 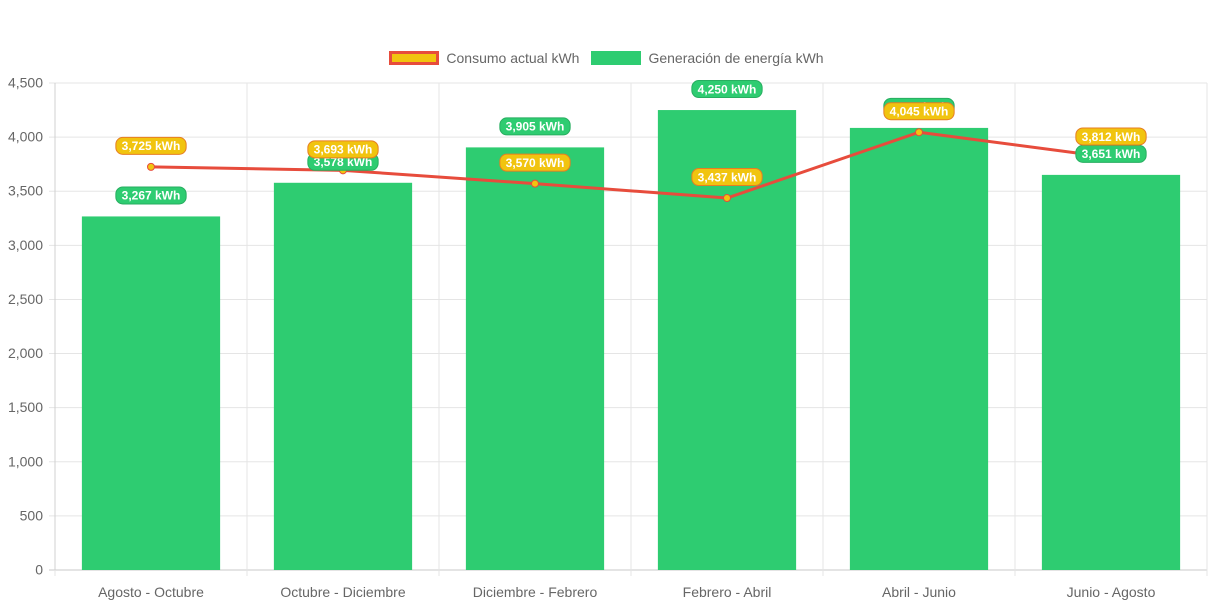 What do you see at coordinates (151, 592) in the screenshot?
I see `x-tick-label: Agosto - Octubre` at bounding box center [151, 592].